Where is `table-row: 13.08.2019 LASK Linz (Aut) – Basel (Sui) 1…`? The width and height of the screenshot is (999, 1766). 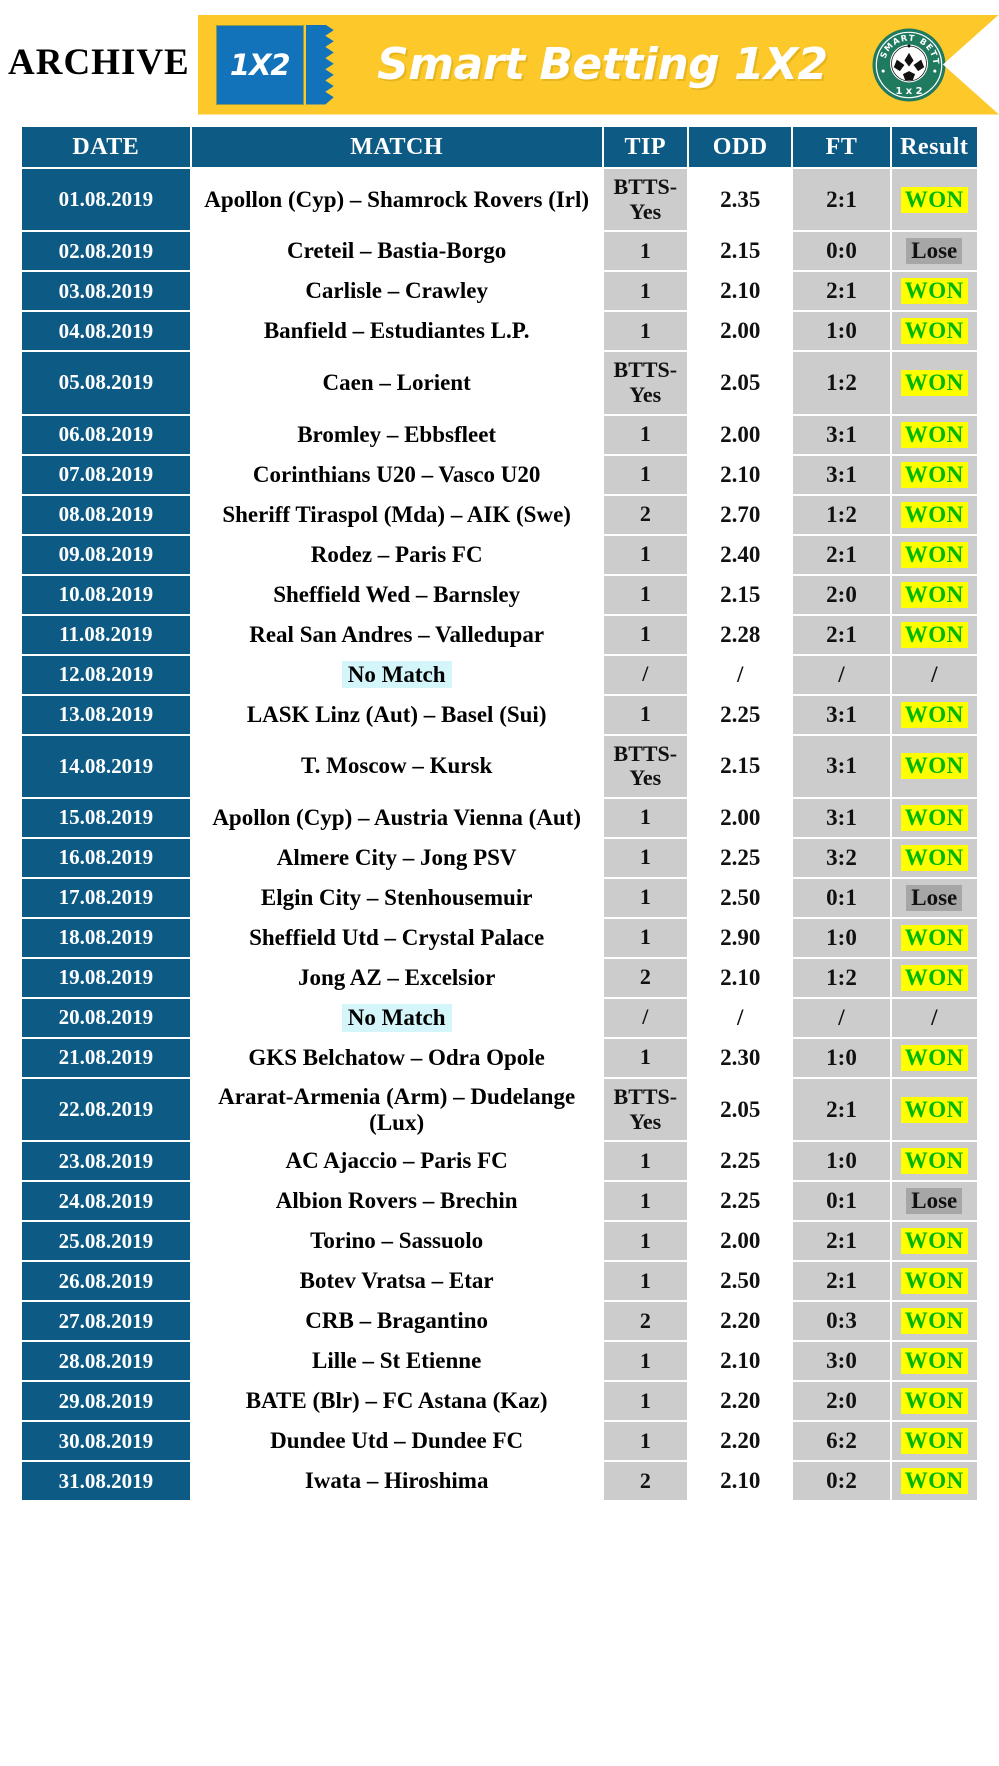 table-row: 13.08.2019 LASK Linz (Aut) – Basel (Sui) 1… is located at coordinates (499, 714).